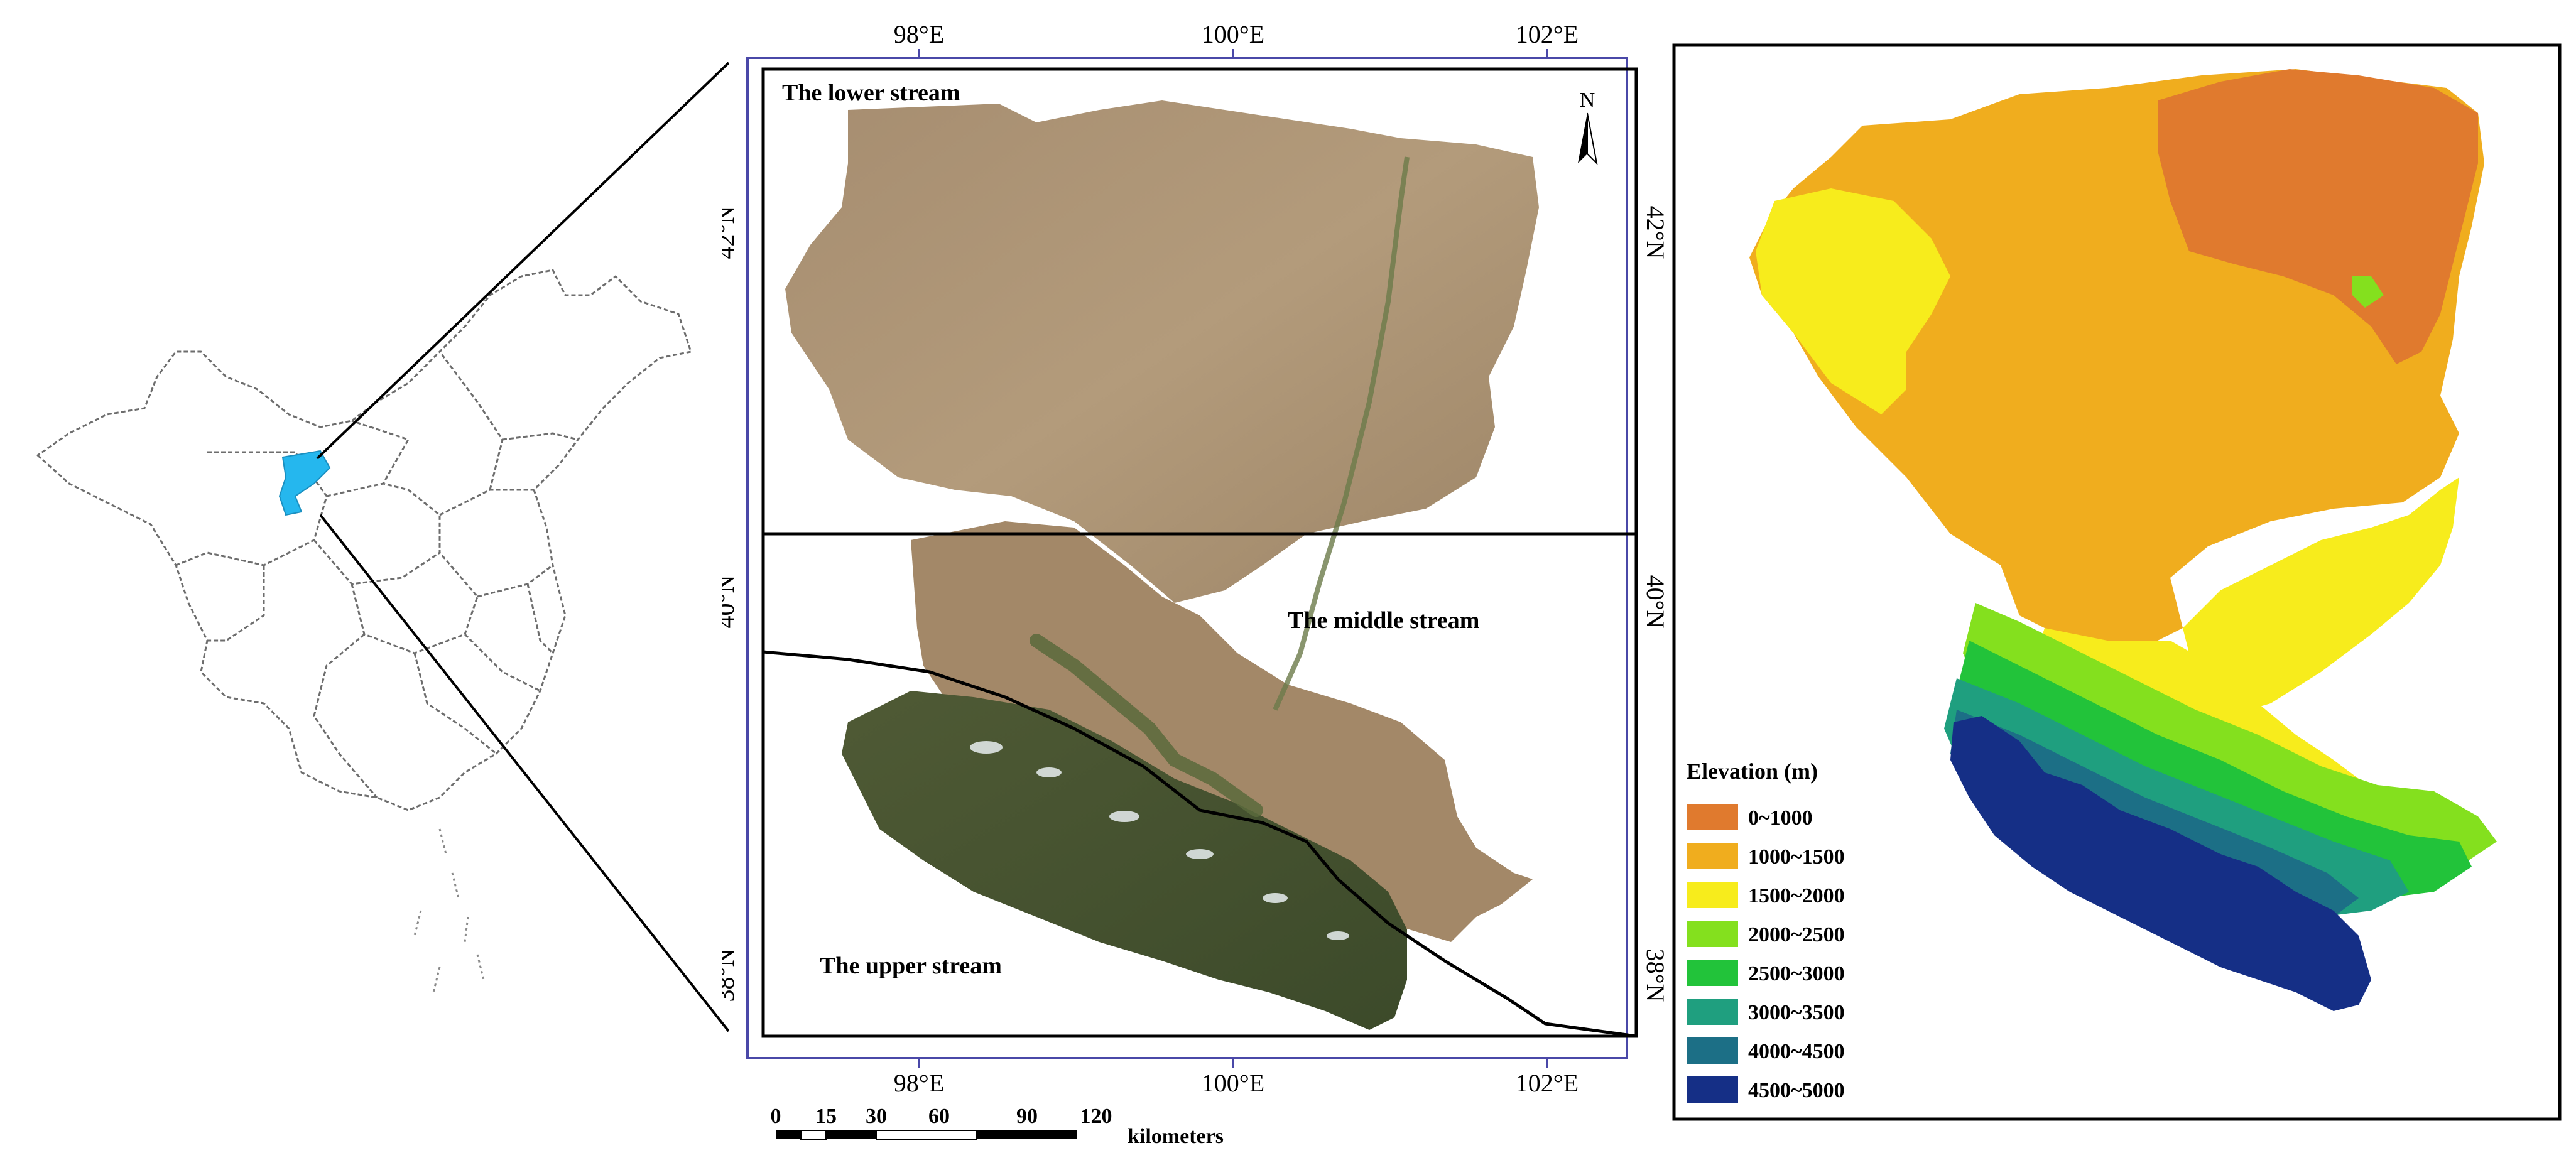 The height and width of the screenshot is (1170, 2576). I want to click on bottom-lon-102: 102°E, so click(1547, 1083).